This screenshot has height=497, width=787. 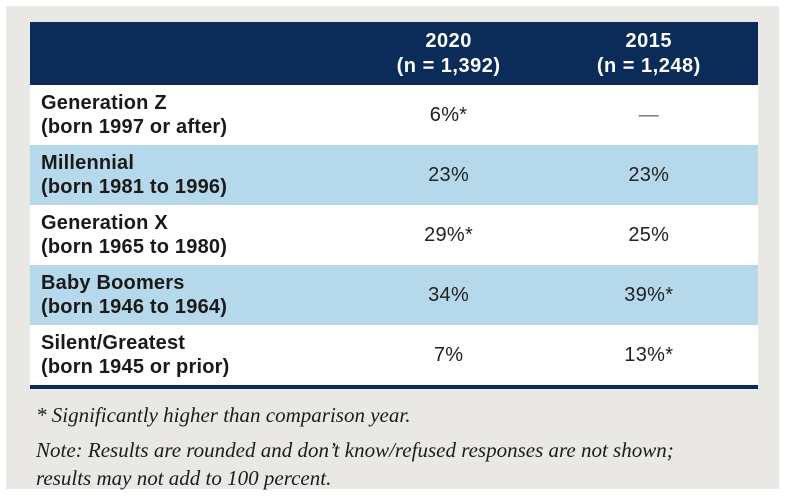 What do you see at coordinates (113, 343) in the screenshot?
I see `generation-name: Silent/Greatest` at bounding box center [113, 343].